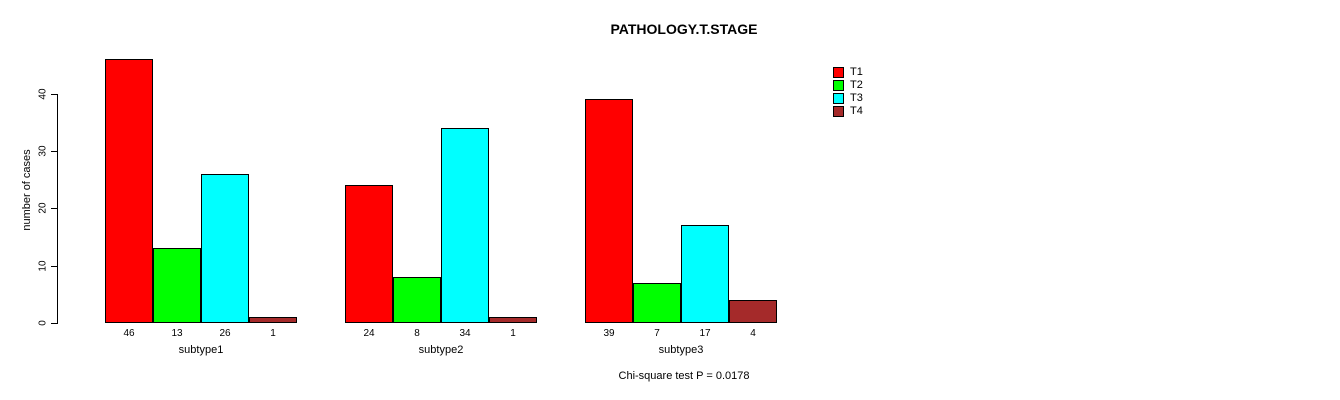 This screenshot has width=1340, height=400. What do you see at coordinates (225, 333) in the screenshot?
I see `bar-value-label: 26` at bounding box center [225, 333].